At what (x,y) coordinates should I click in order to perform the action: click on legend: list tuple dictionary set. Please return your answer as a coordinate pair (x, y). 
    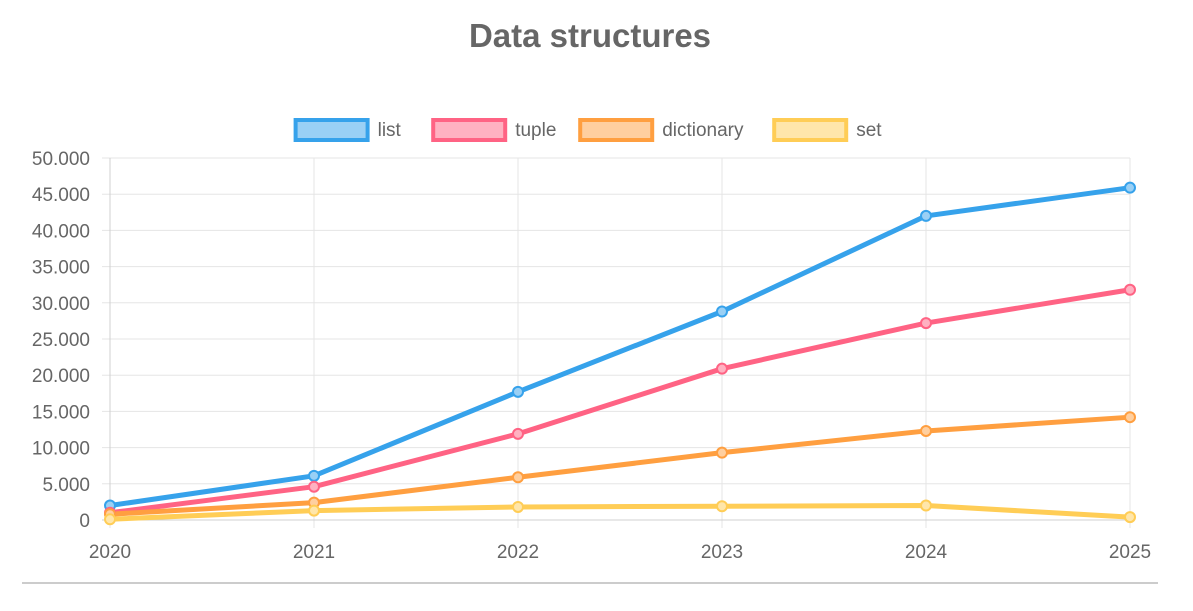
    Looking at the image, I should click on (587, 130).